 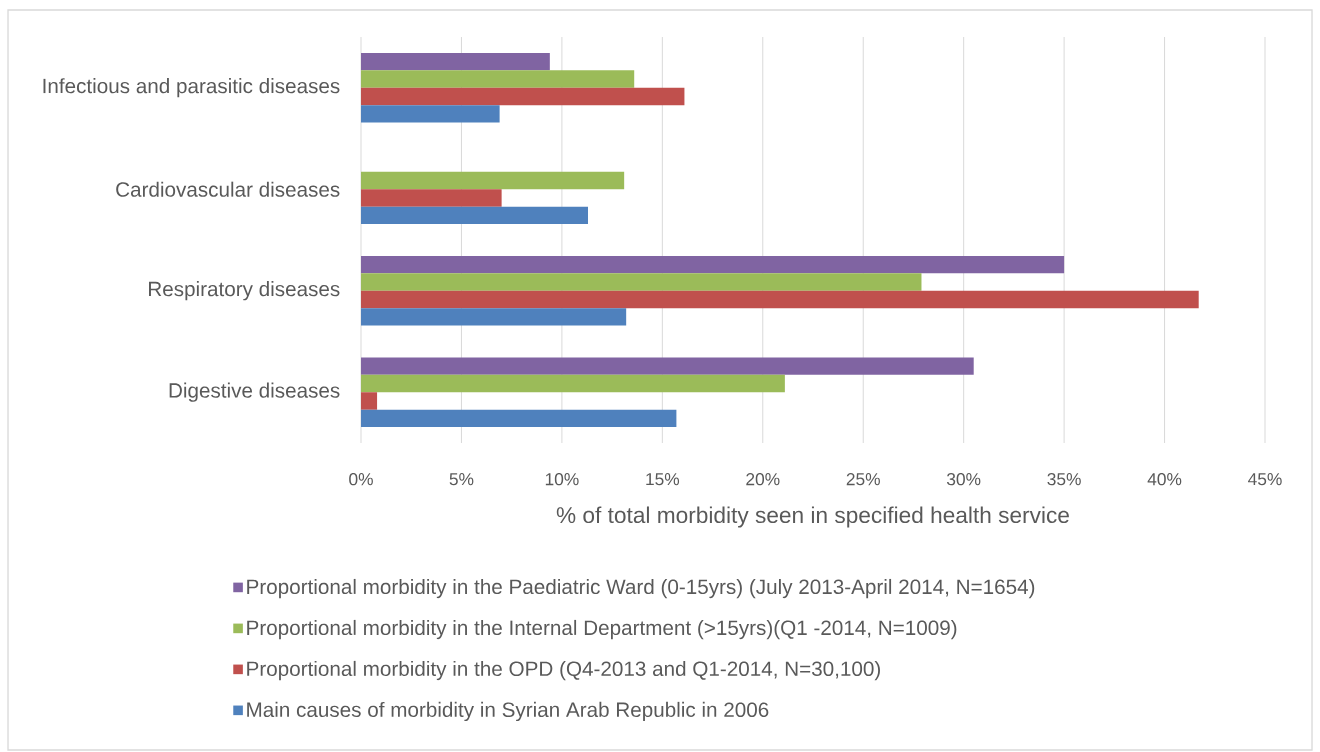 I want to click on x-tick-label: 15%, so click(x=663, y=479).